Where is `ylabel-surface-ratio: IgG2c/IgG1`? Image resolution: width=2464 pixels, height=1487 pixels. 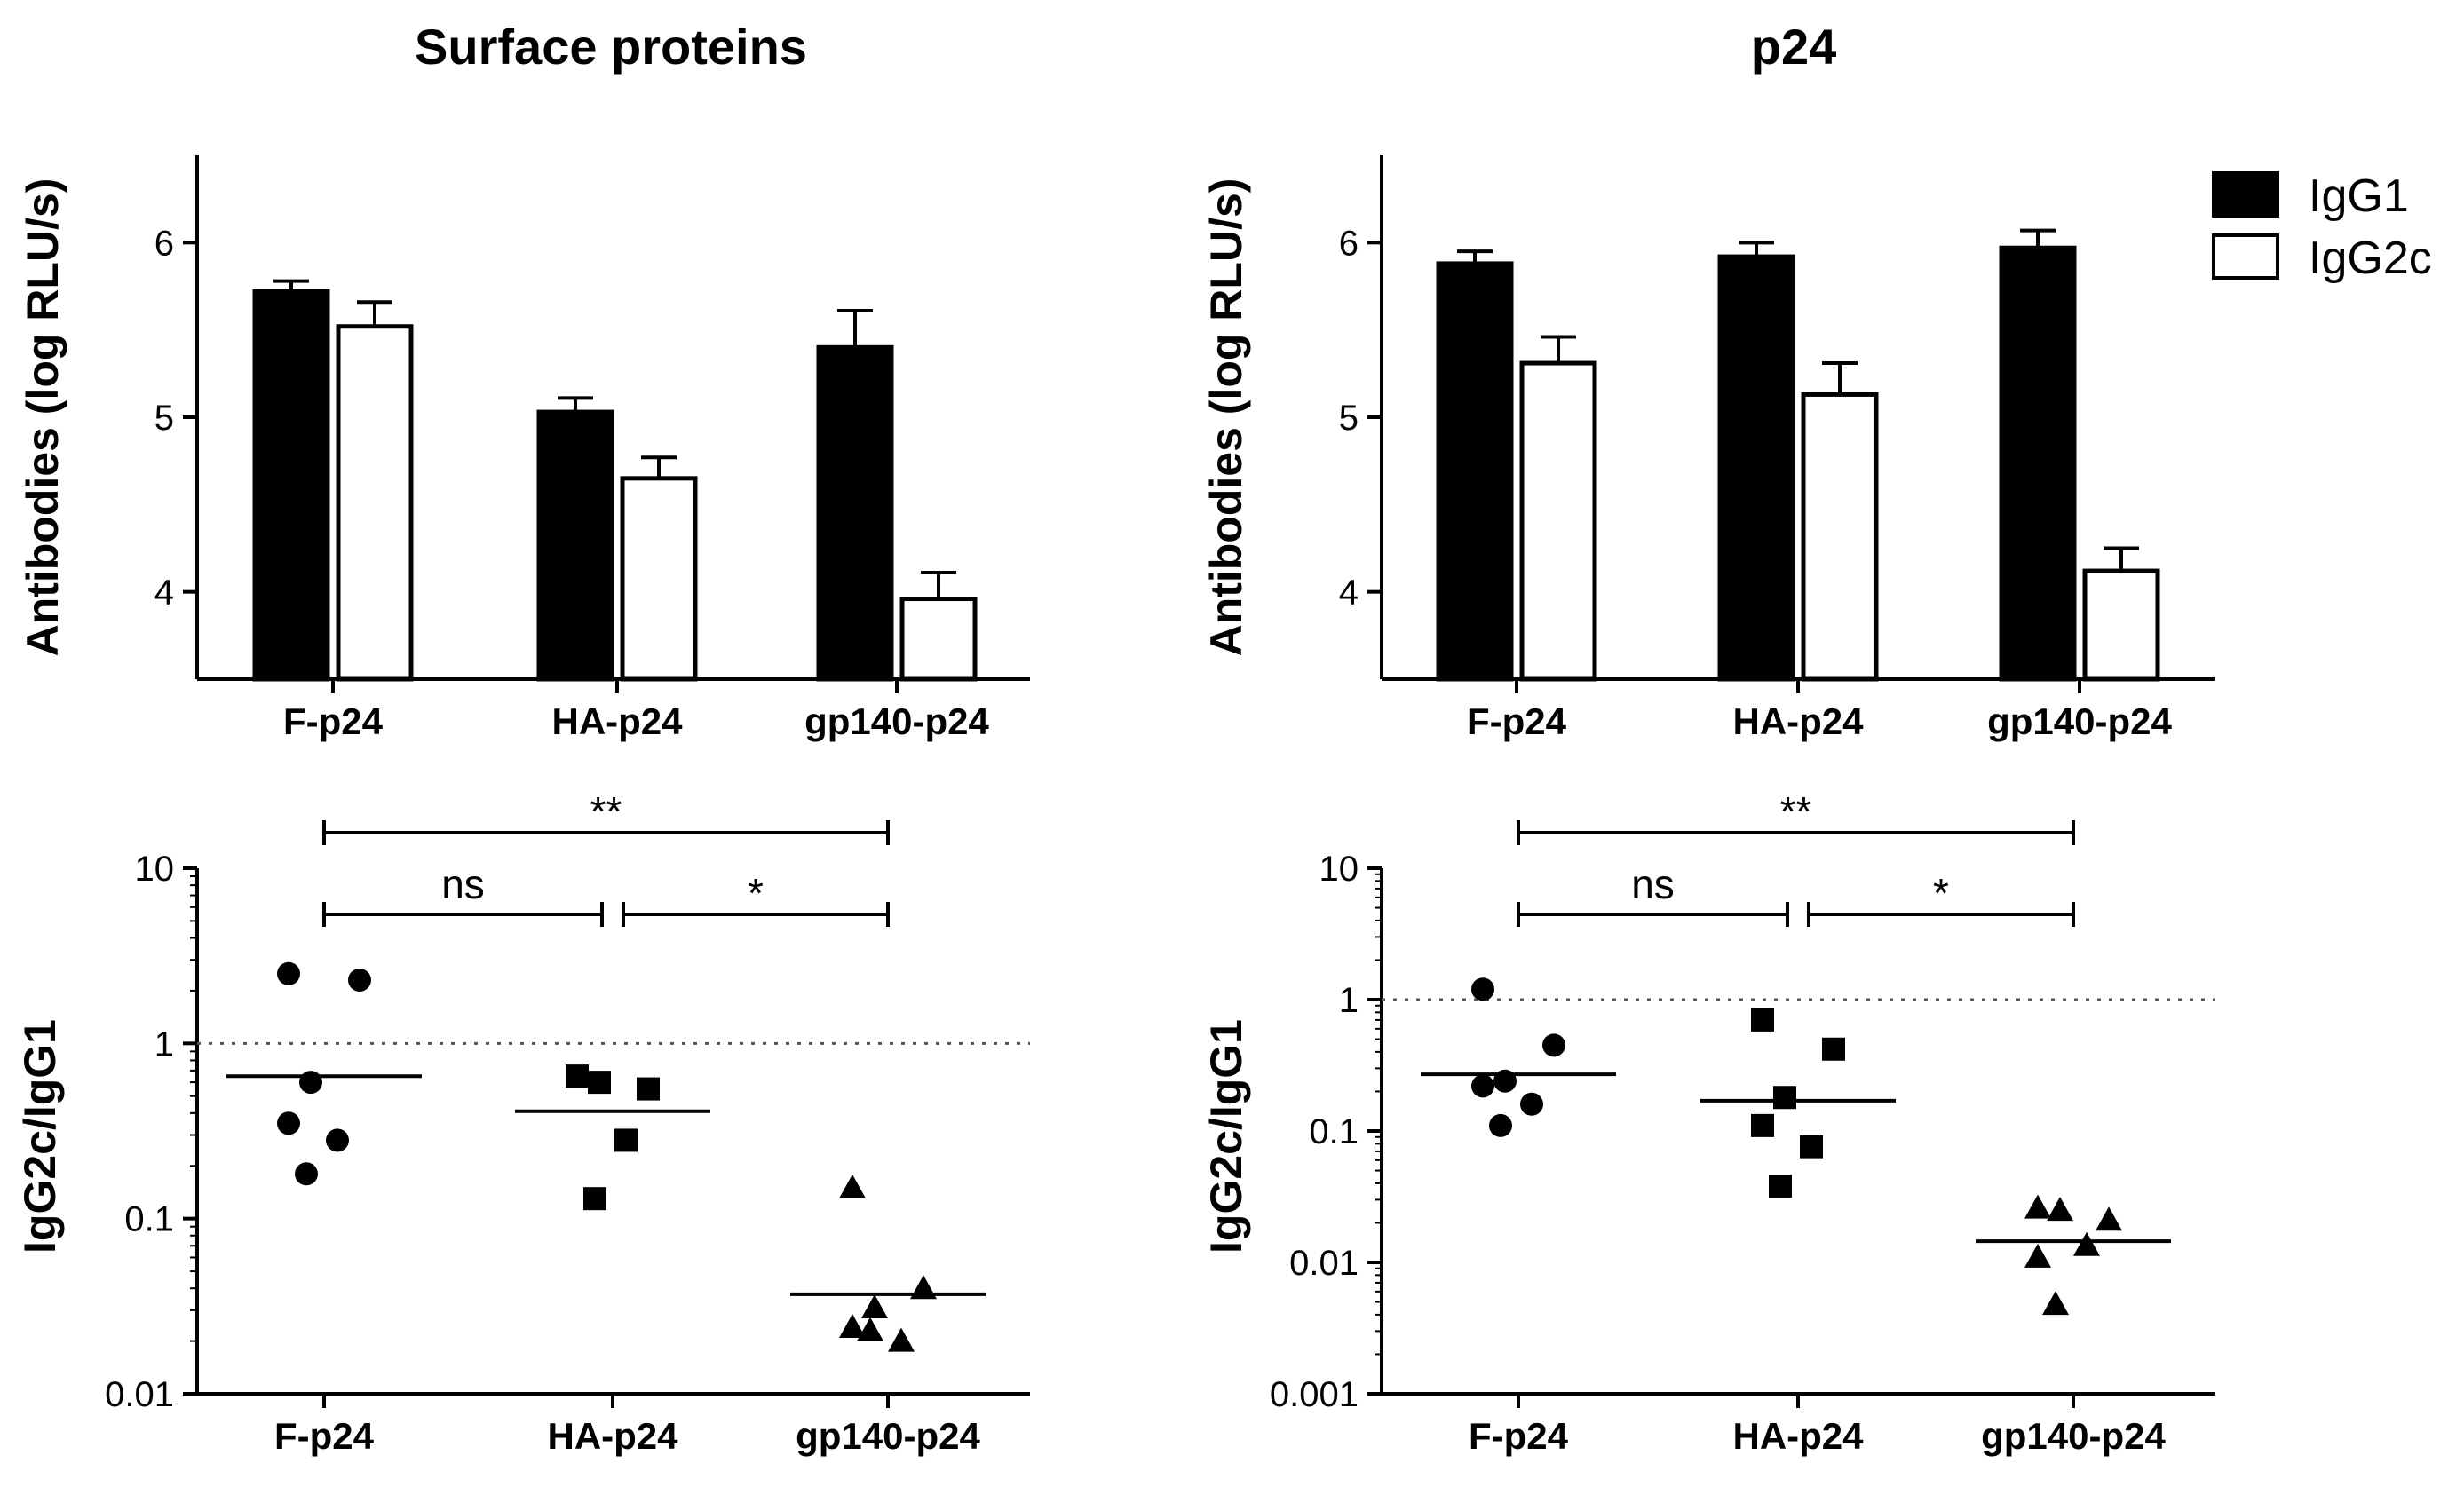
ylabel-surface-ratio: IgG2c/IgG1 is located at coordinates (40, 1136).